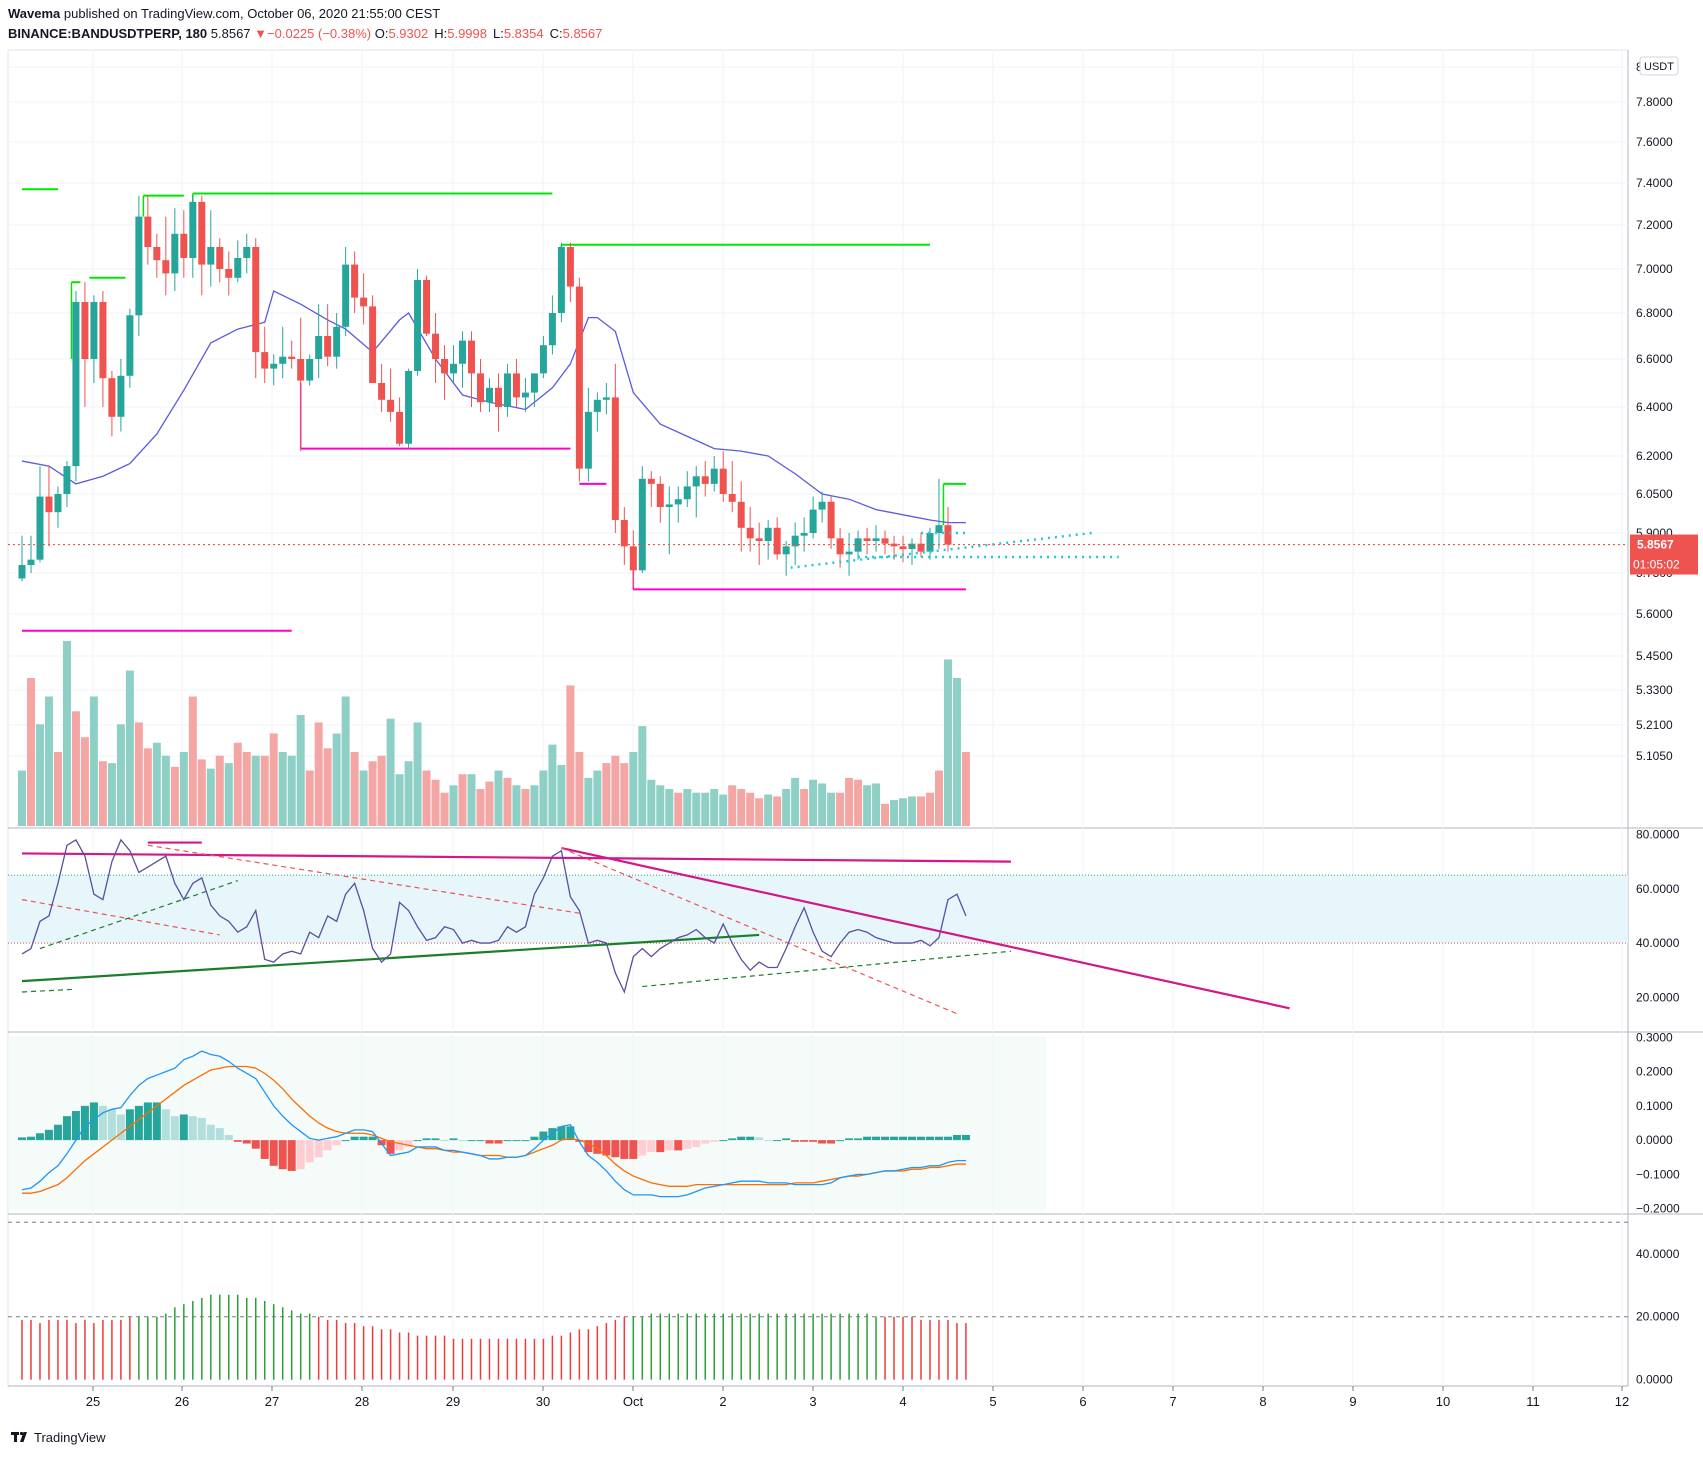 This screenshot has height=1458, width=1703. Describe the element at coordinates (108, 33) in the screenshot. I see `symbol-label: BINANCE:BANDUSDTPERP, 180` at that location.